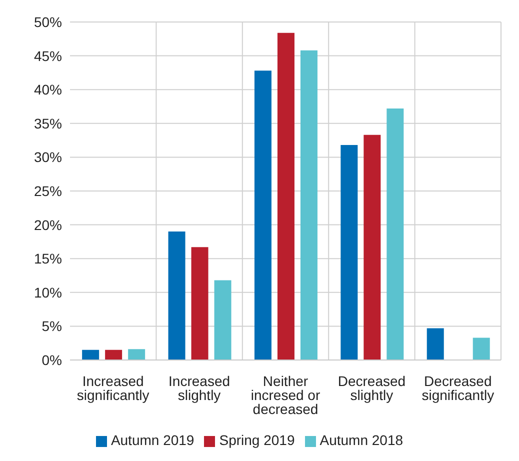 The width and height of the screenshot is (519, 461). What do you see at coordinates (152, 440) in the screenshot?
I see `legend-label: Autumn 2019` at bounding box center [152, 440].